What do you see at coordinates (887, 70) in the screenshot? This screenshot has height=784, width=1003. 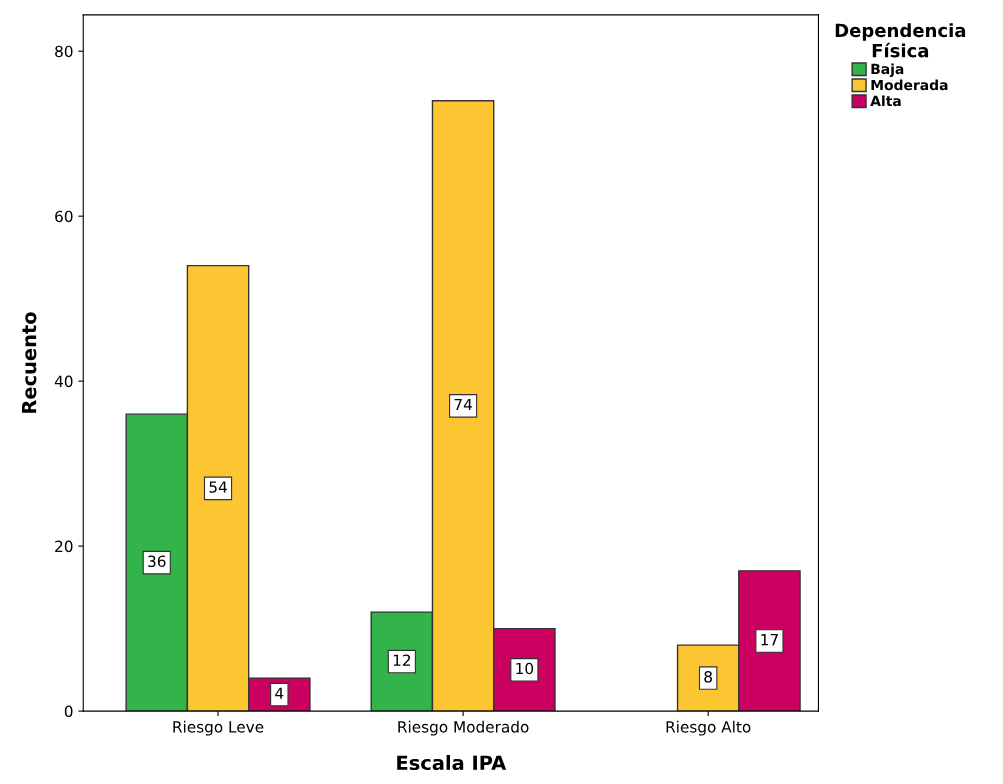 I see `legend-label: Baja` at bounding box center [887, 70].